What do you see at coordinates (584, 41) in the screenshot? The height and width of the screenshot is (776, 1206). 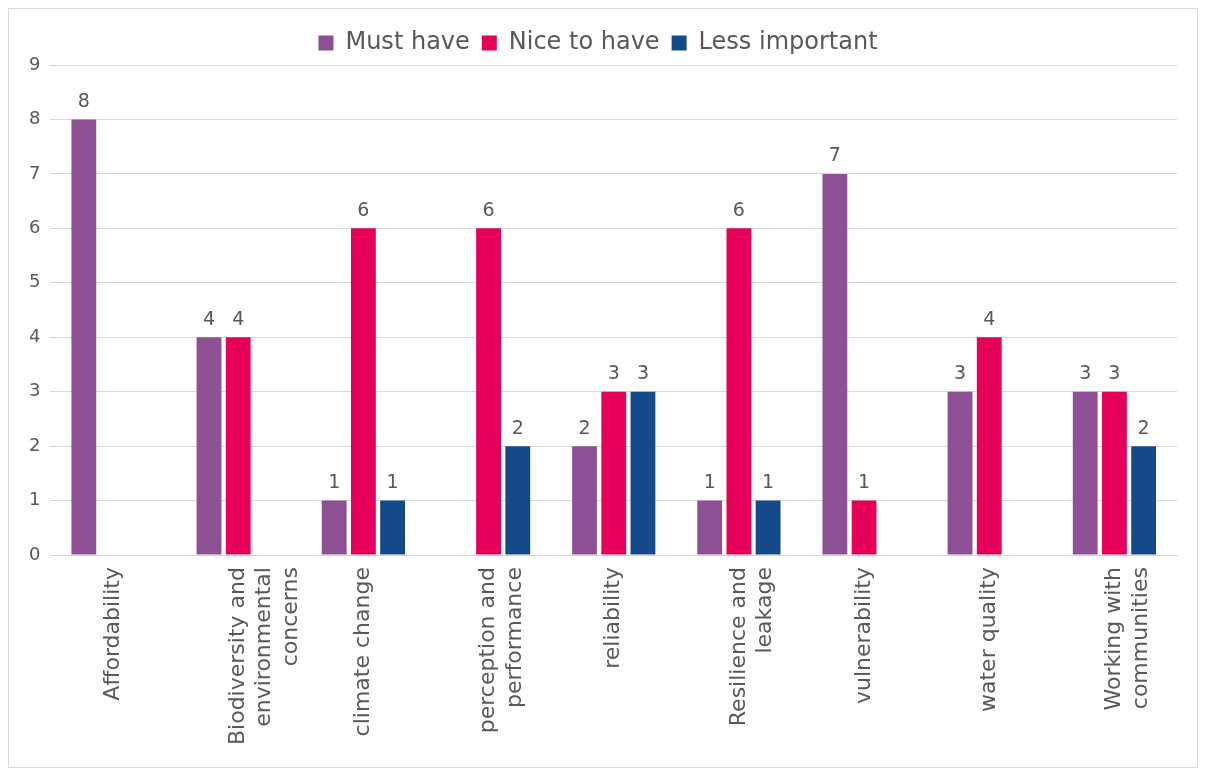 I see `legend-label: Nice to have` at bounding box center [584, 41].